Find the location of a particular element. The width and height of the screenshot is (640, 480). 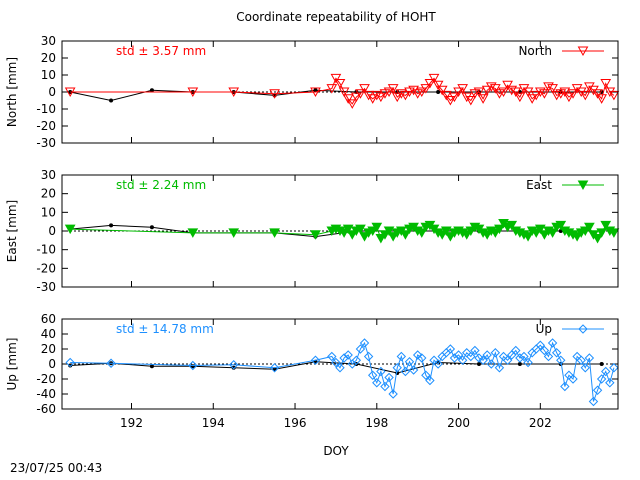

up-ytick-label: -20 is located at coordinates (46, 379).